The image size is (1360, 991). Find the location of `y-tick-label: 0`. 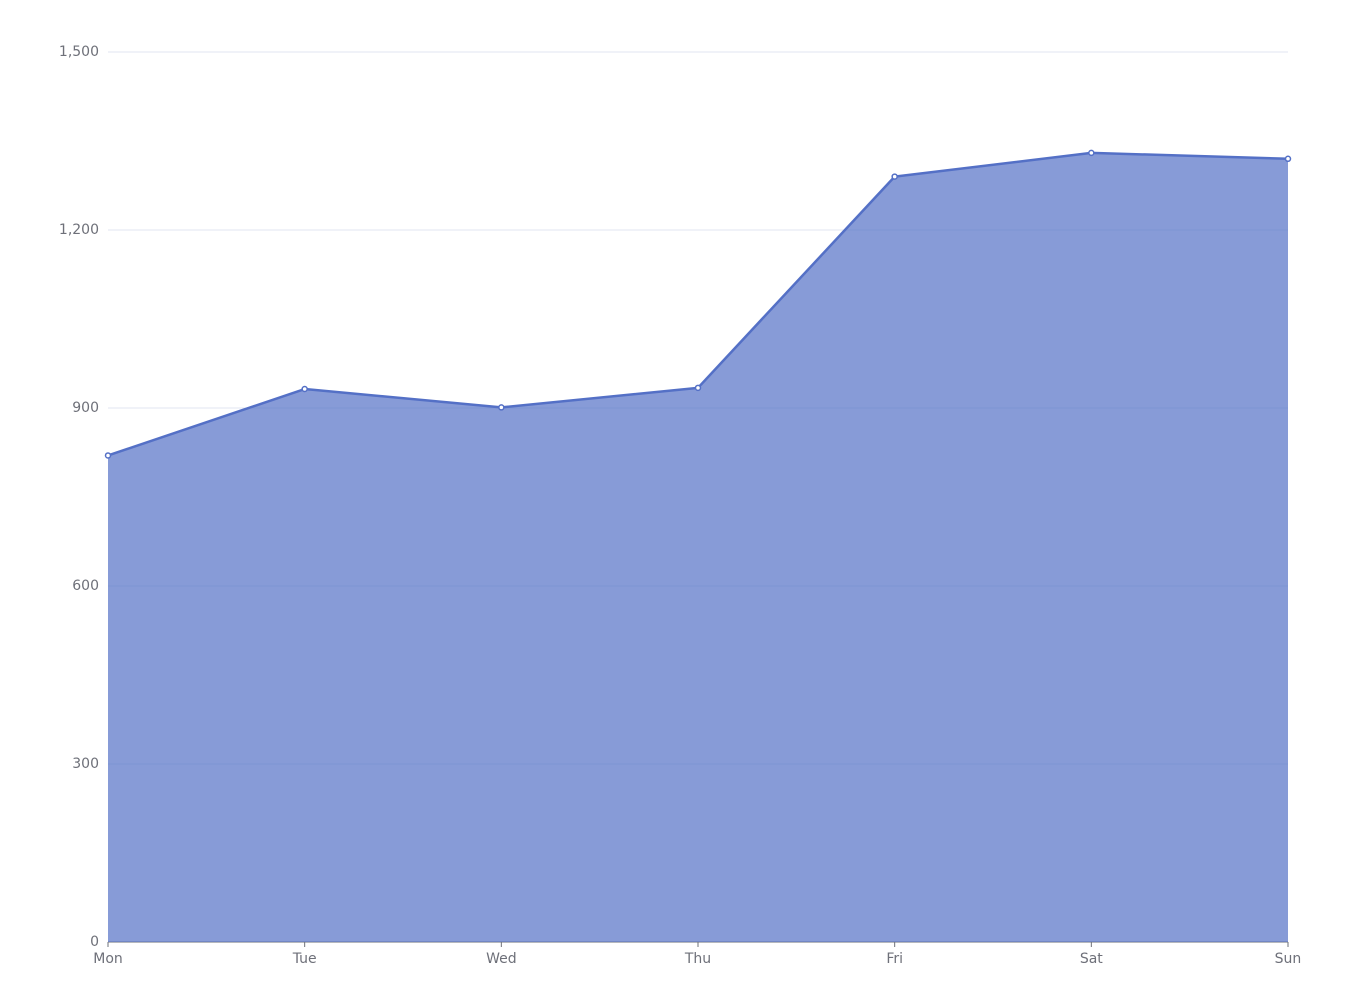

y-tick-label: 0 is located at coordinates (94, 942).